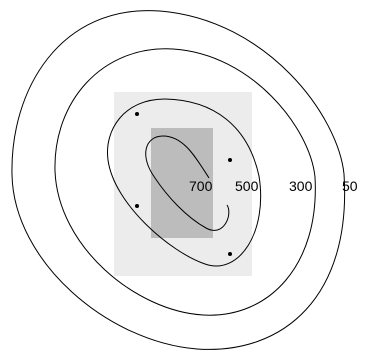 This screenshot has height=359, width=369. Describe the element at coordinates (201, 186) in the screenshot. I see `contour-label-700: 700` at that location.